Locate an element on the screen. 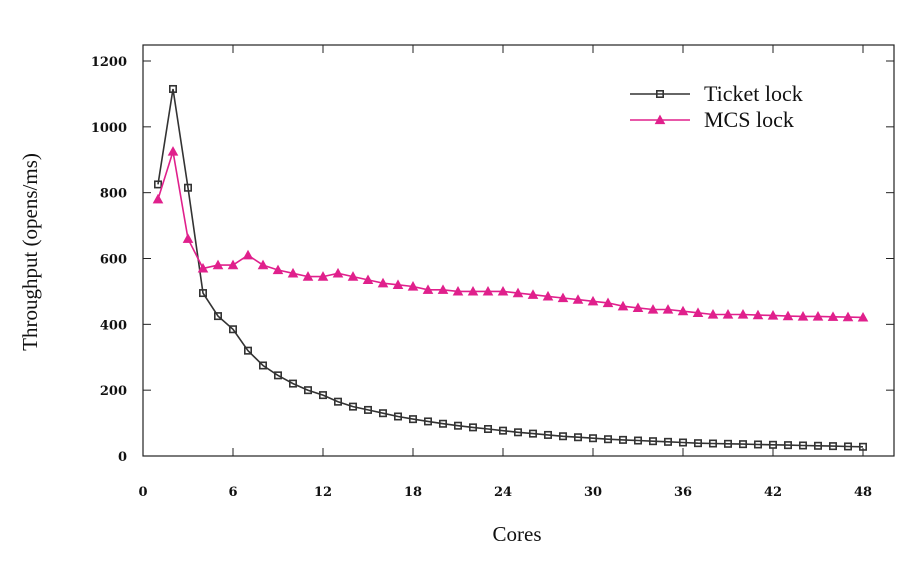 This screenshot has height=568, width=918. x-tick-label: 36 is located at coordinates (683, 492).